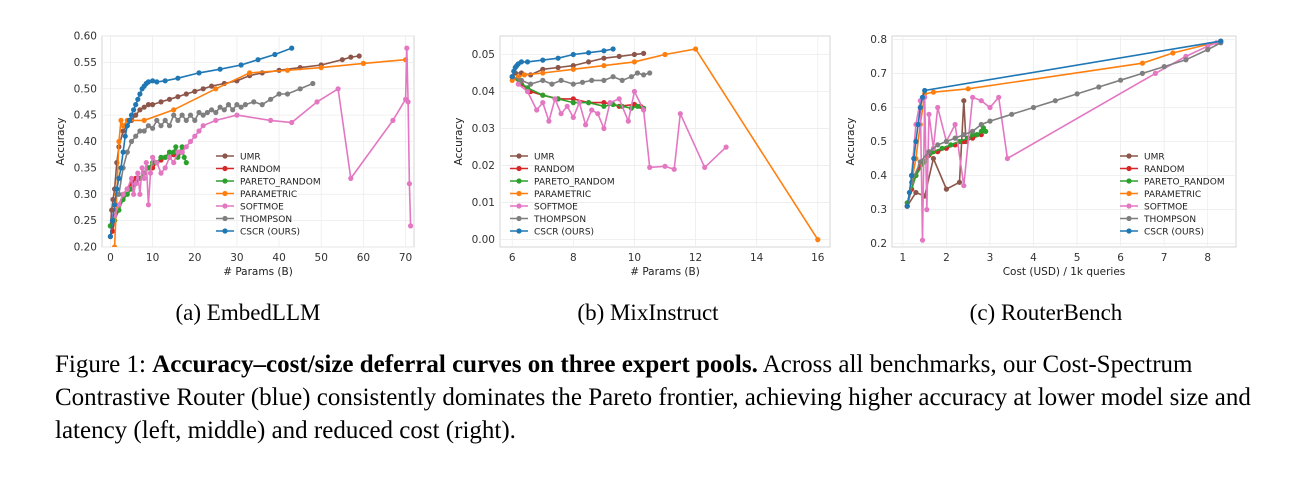 The width and height of the screenshot is (1296, 479). What do you see at coordinates (878, 40) in the screenshot?
I see `y-tick-label: 0.8` at bounding box center [878, 40].